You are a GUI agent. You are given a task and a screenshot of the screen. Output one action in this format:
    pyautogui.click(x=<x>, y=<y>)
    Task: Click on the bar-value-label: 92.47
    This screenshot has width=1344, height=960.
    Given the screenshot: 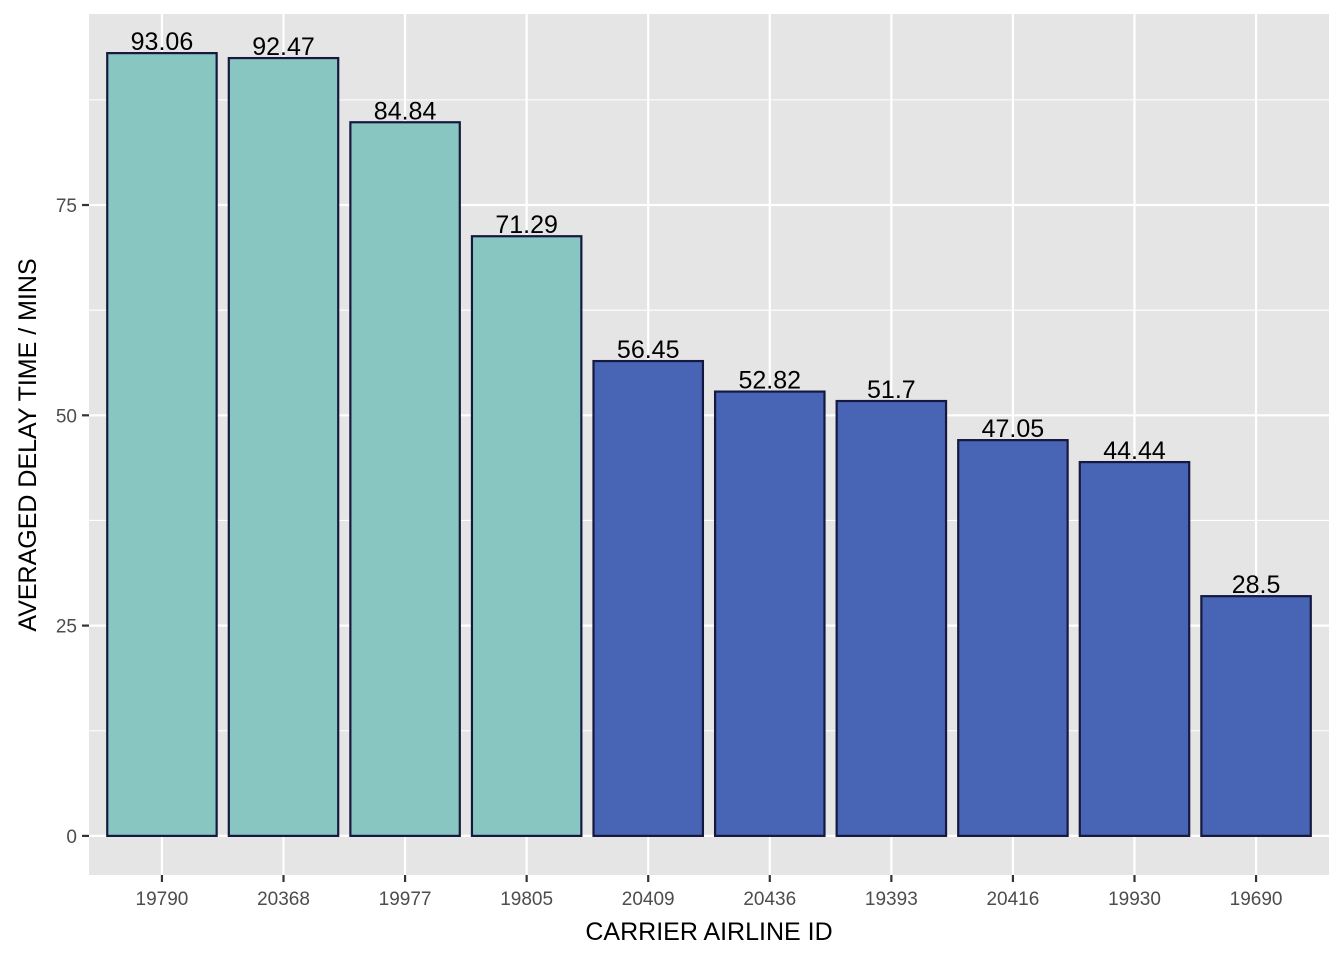 What is the action you would take?
    pyautogui.click(x=283, y=47)
    